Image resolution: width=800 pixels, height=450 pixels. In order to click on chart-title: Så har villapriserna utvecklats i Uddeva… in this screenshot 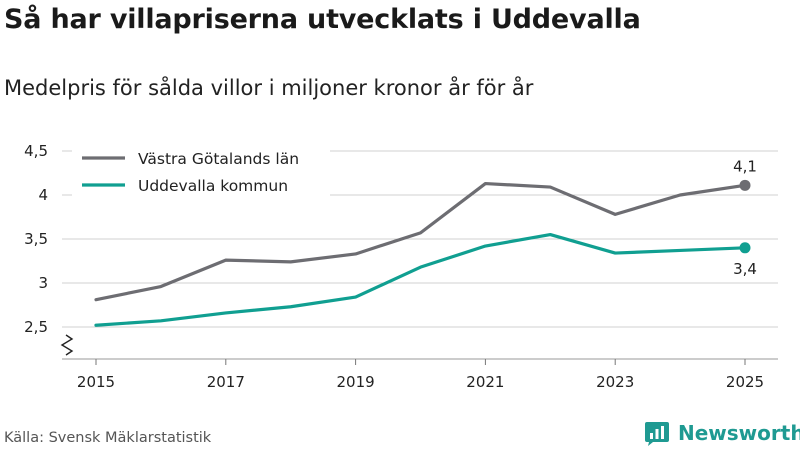, I will do `click(322, 19)`.